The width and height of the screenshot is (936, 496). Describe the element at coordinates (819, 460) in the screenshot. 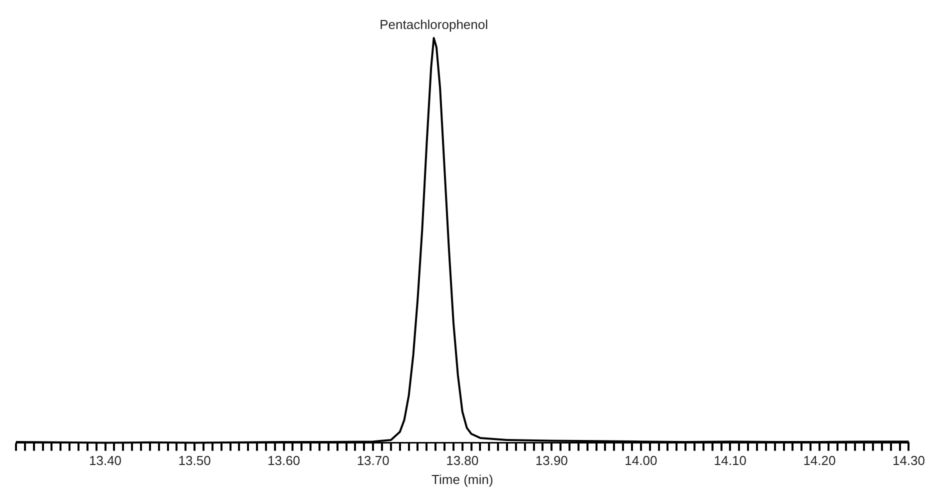

I see `x-tick-label: 14.20` at that location.